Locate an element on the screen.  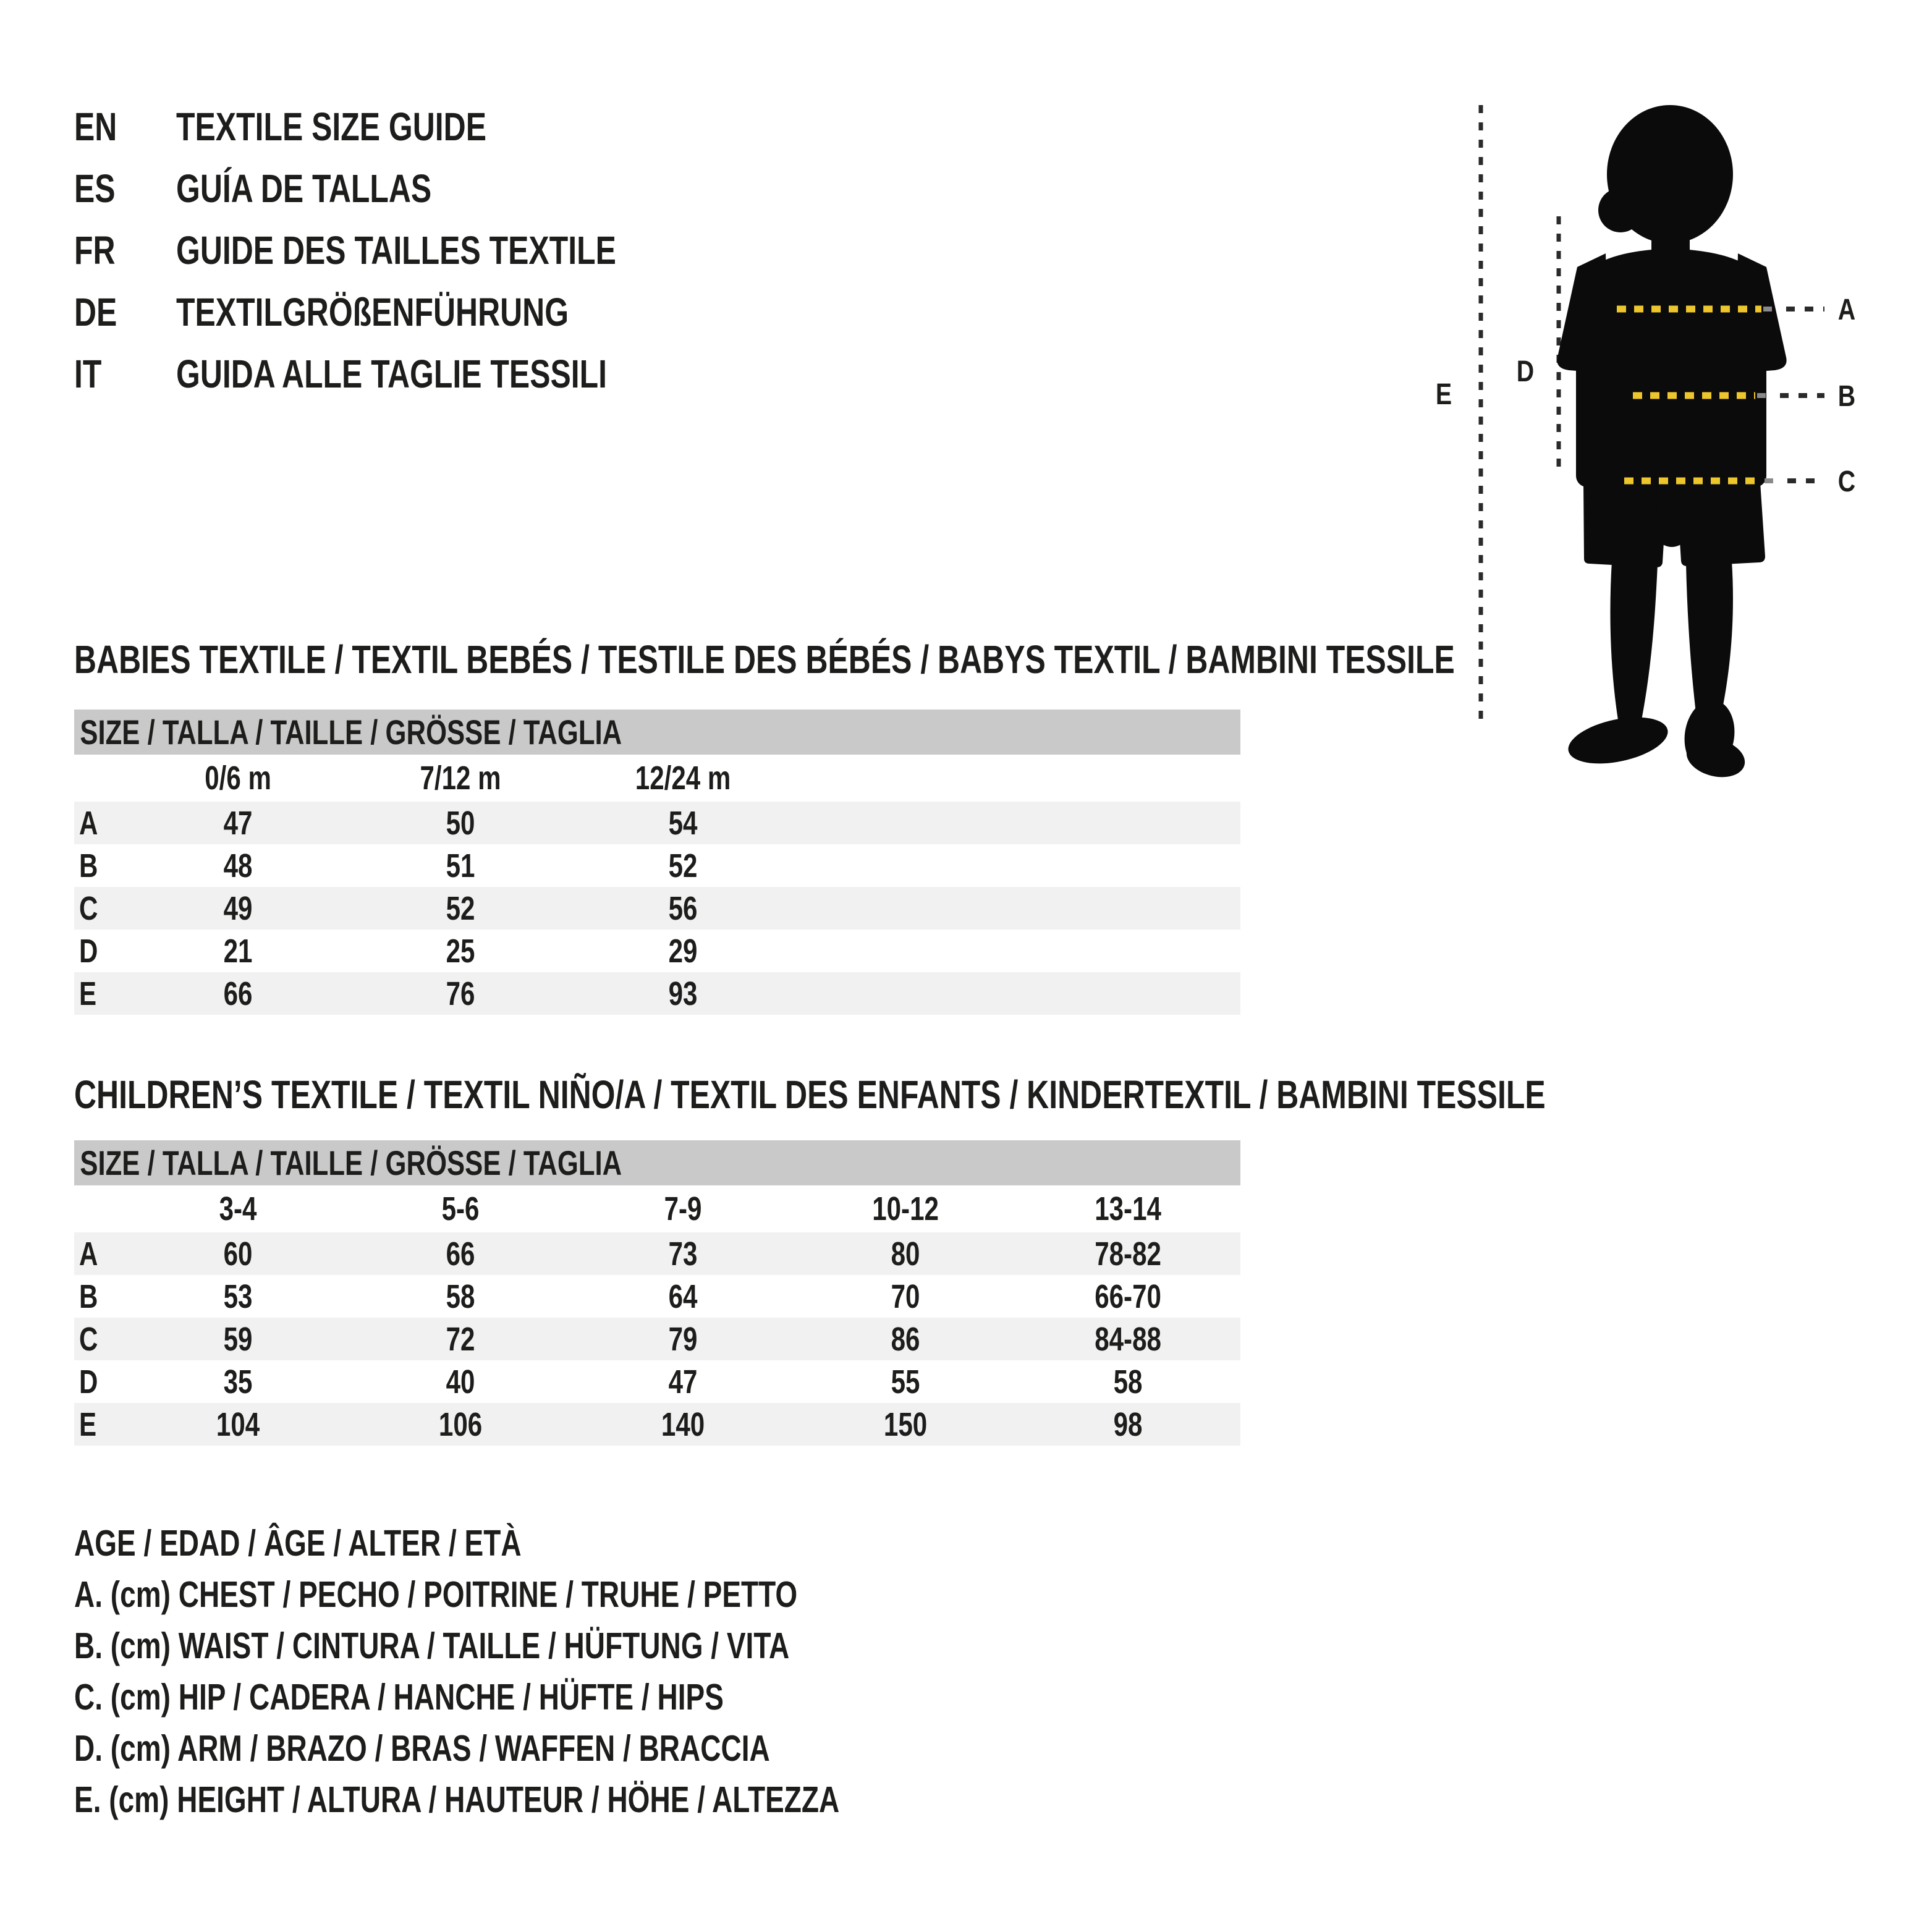
language-title: TEXTILE SIZE GUIDE is located at coordinates (331, 126).